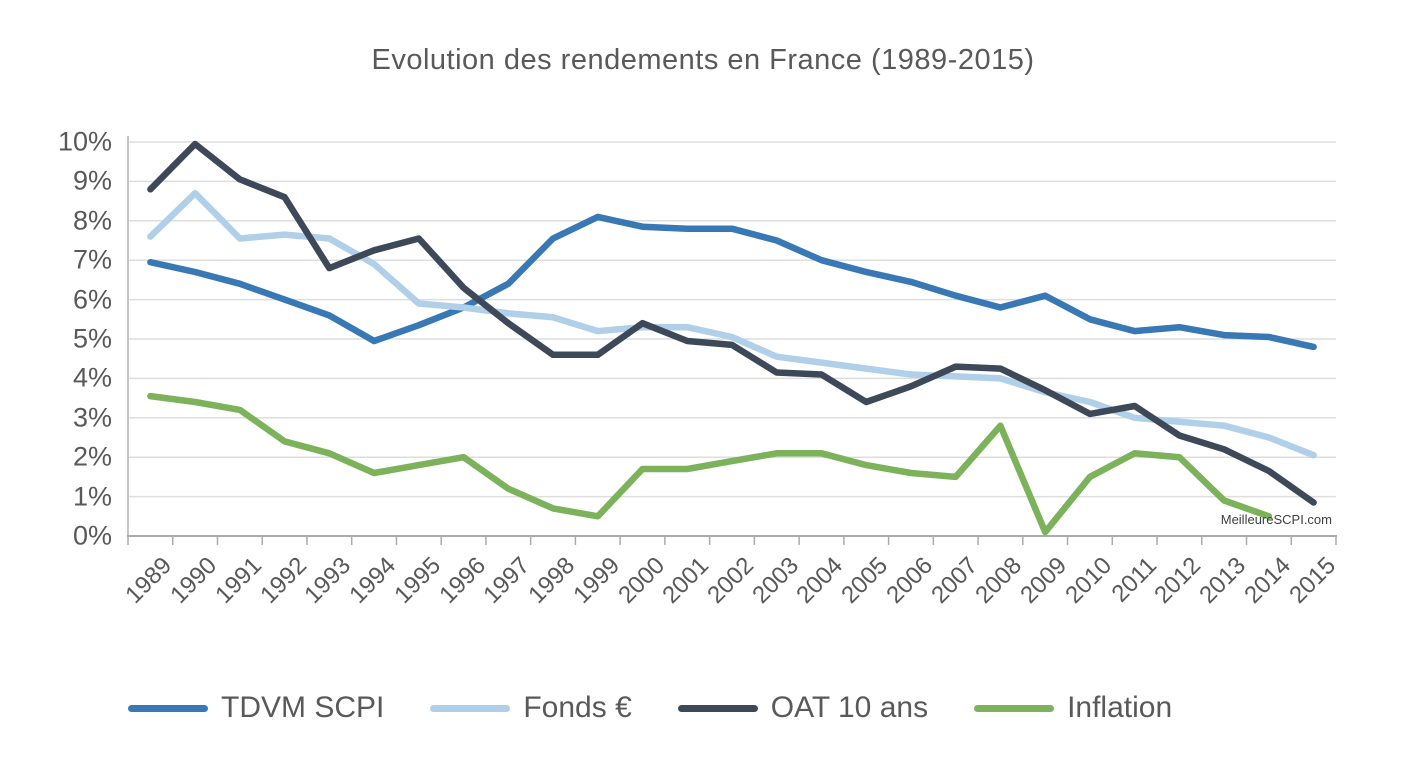  What do you see at coordinates (92, 417) in the screenshot?
I see `y-tick-label: 3%` at bounding box center [92, 417].